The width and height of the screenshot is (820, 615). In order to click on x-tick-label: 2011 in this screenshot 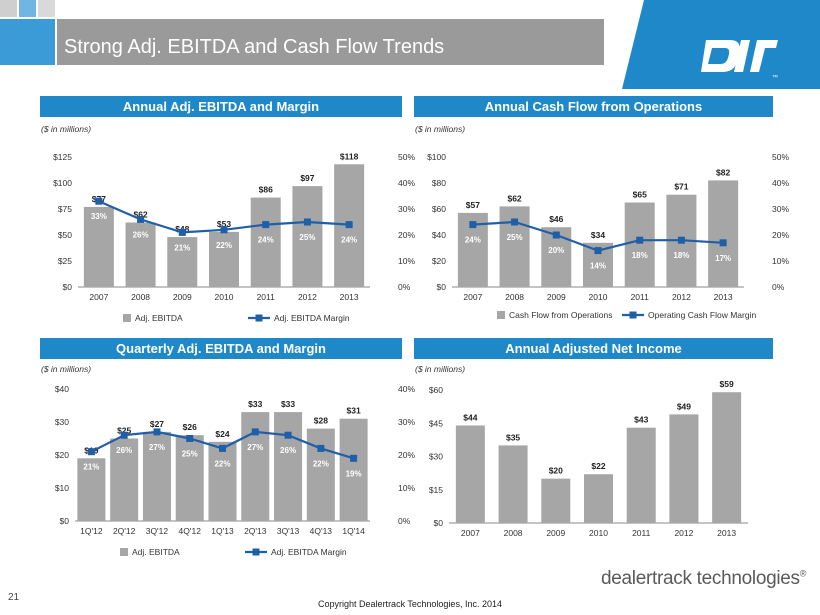, I will do `click(640, 297)`.